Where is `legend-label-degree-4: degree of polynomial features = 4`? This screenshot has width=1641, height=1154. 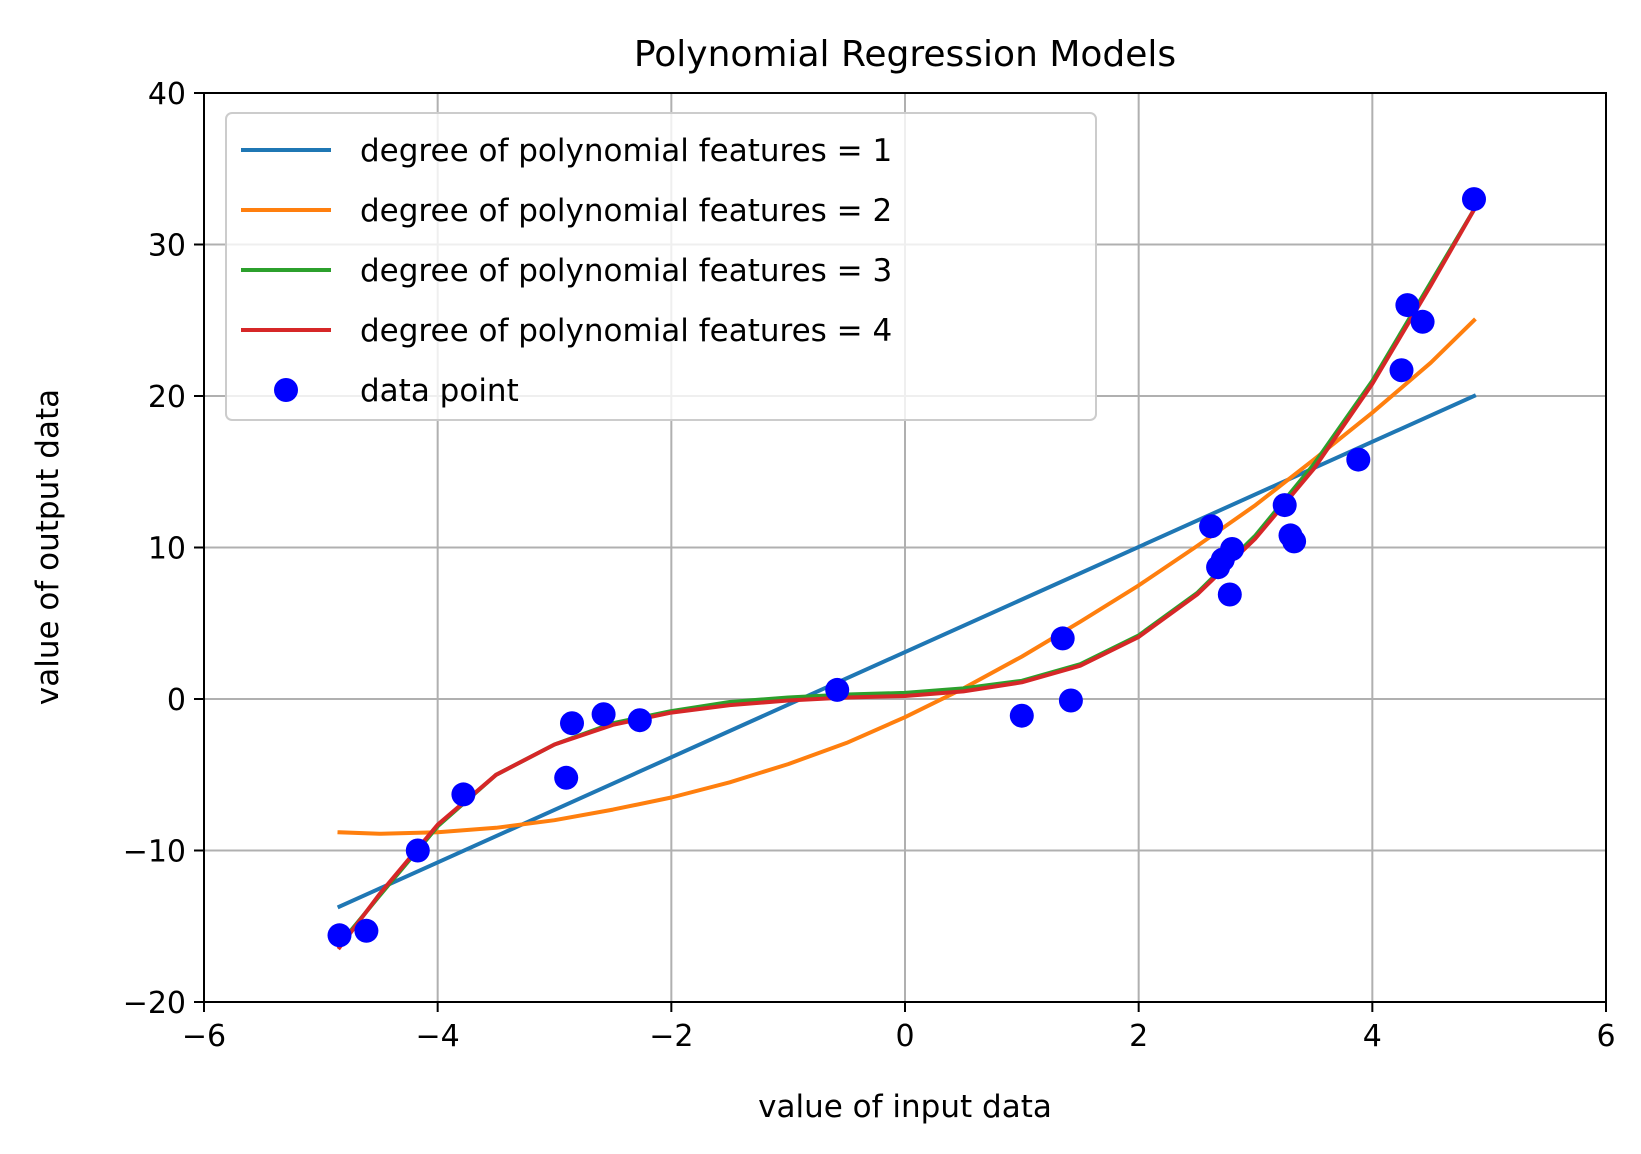
legend-label-degree-4: degree of polynomial features = 4 is located at coordinates (626, 331).